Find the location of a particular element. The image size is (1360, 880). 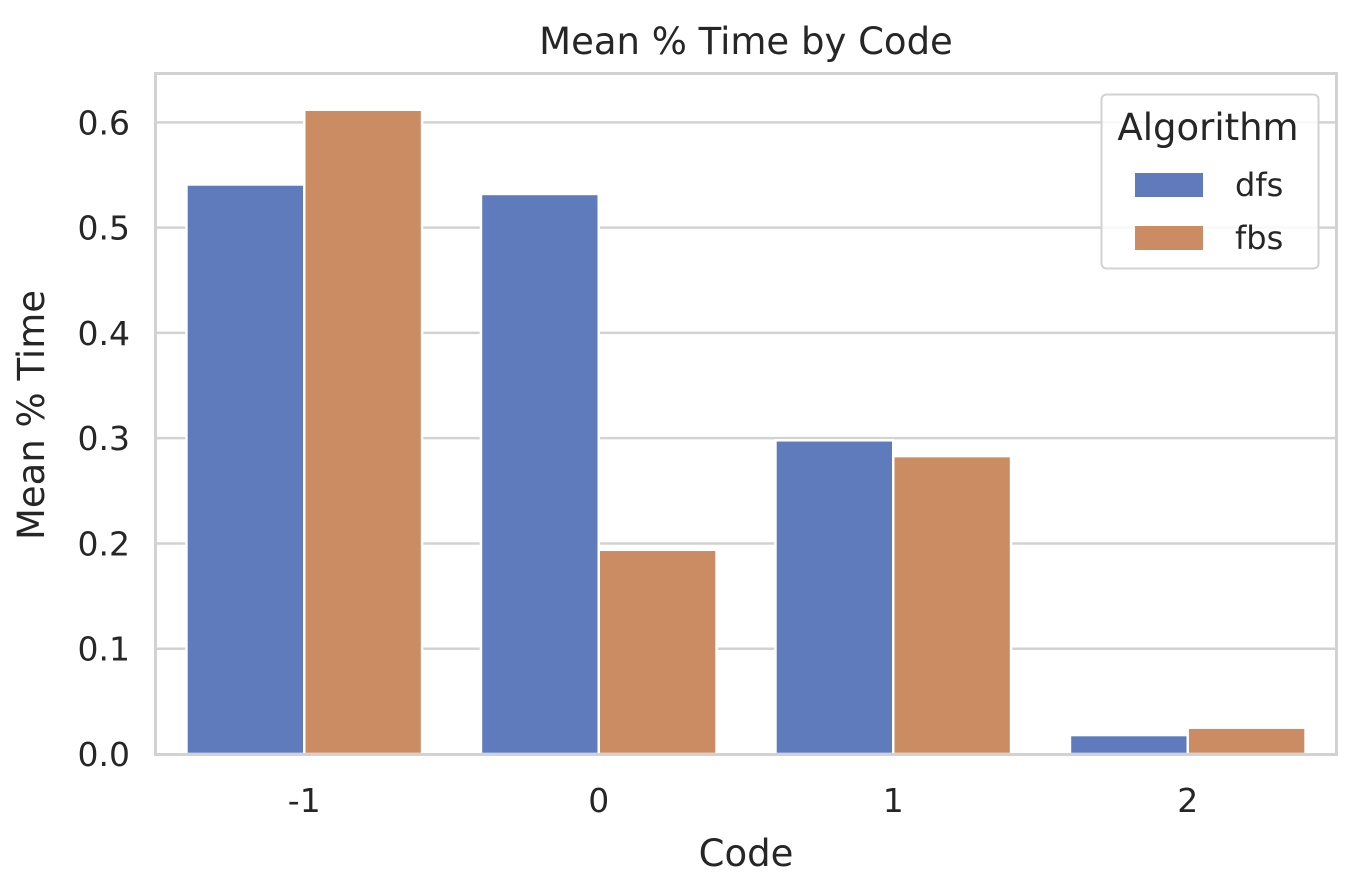

y-tick-label: 0.4 is located at coordinates (104, 333).